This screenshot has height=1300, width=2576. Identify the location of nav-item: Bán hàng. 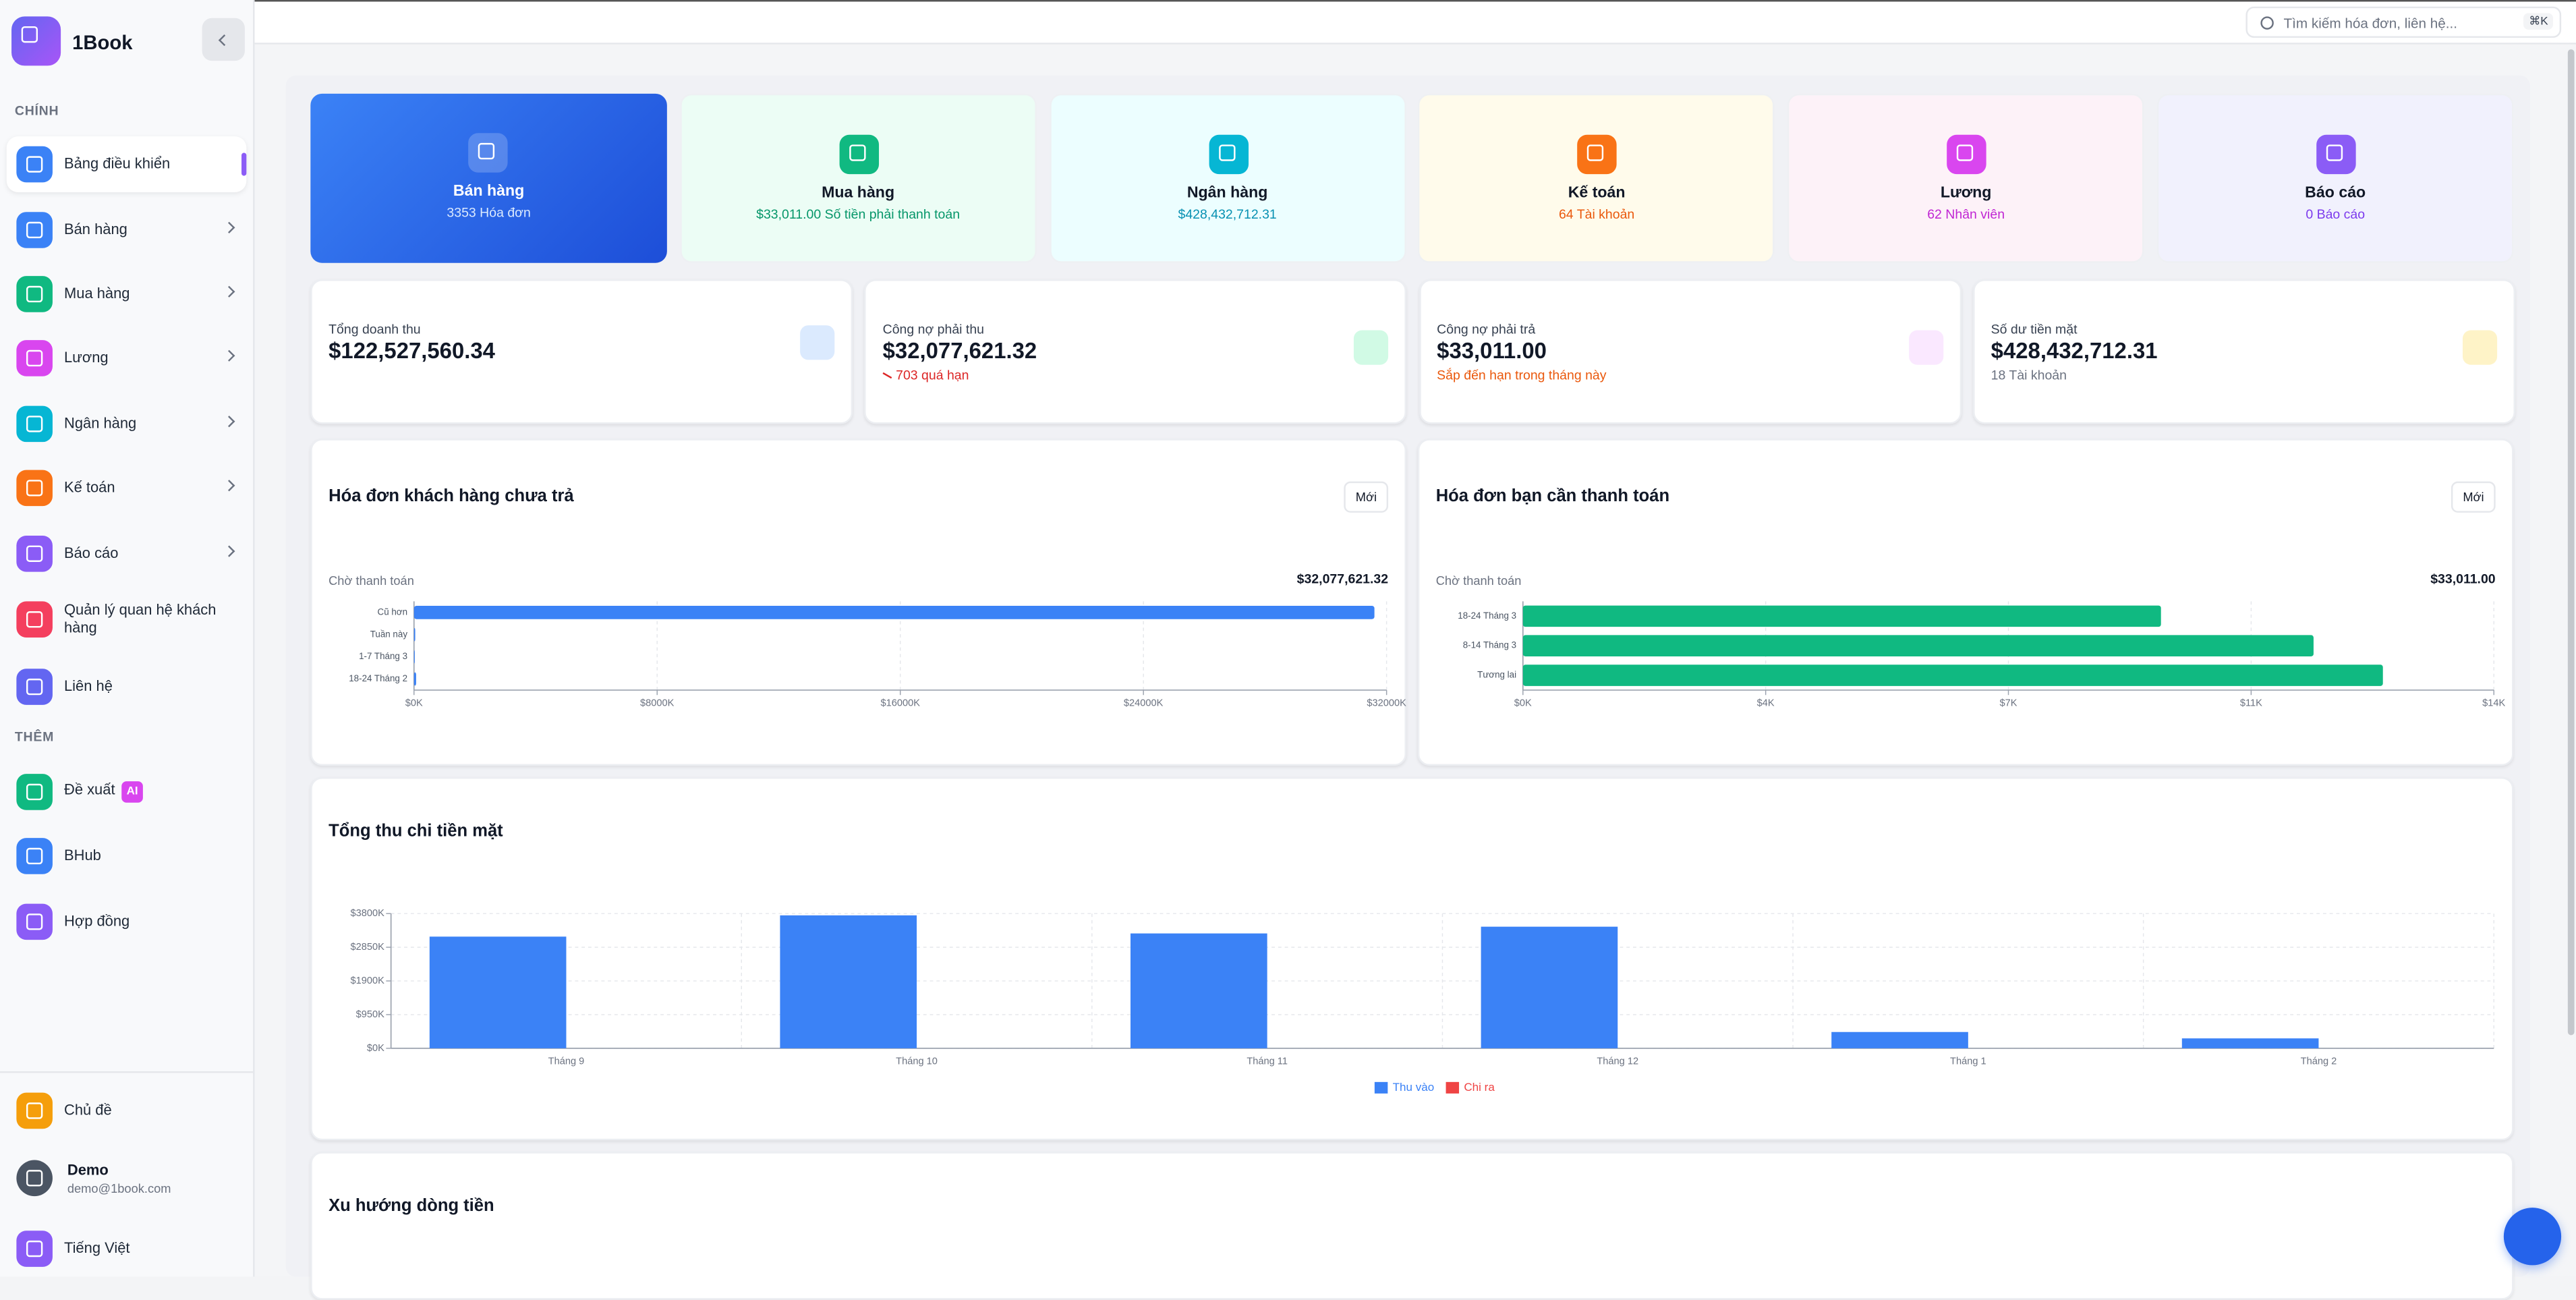
(127, 230).